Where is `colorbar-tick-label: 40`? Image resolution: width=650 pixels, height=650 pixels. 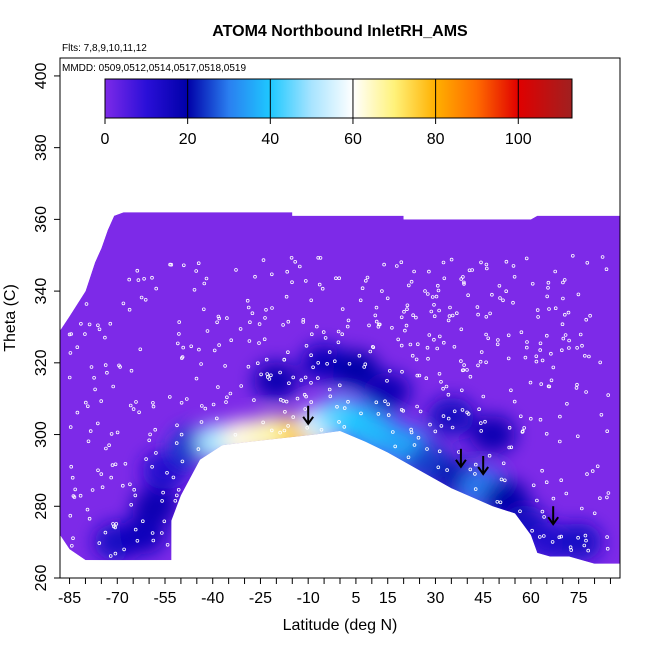 colorbar-tick-label: 40 is located at coordinates (270, 139).